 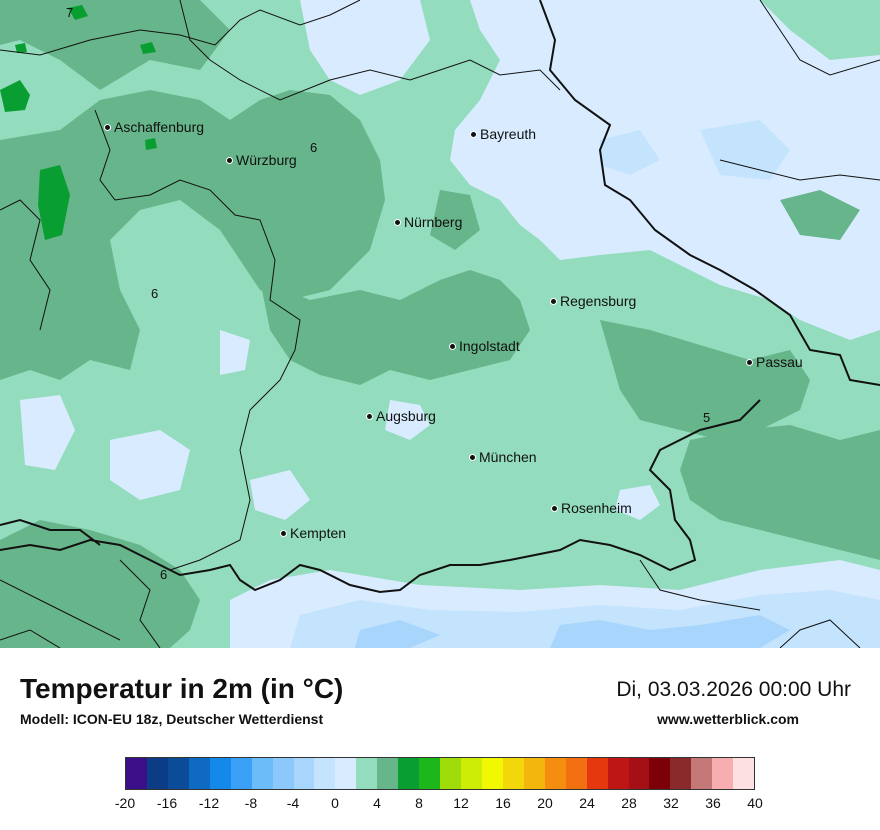 I want to click on legend-tick-label: 0, so click(x=335, y=803).